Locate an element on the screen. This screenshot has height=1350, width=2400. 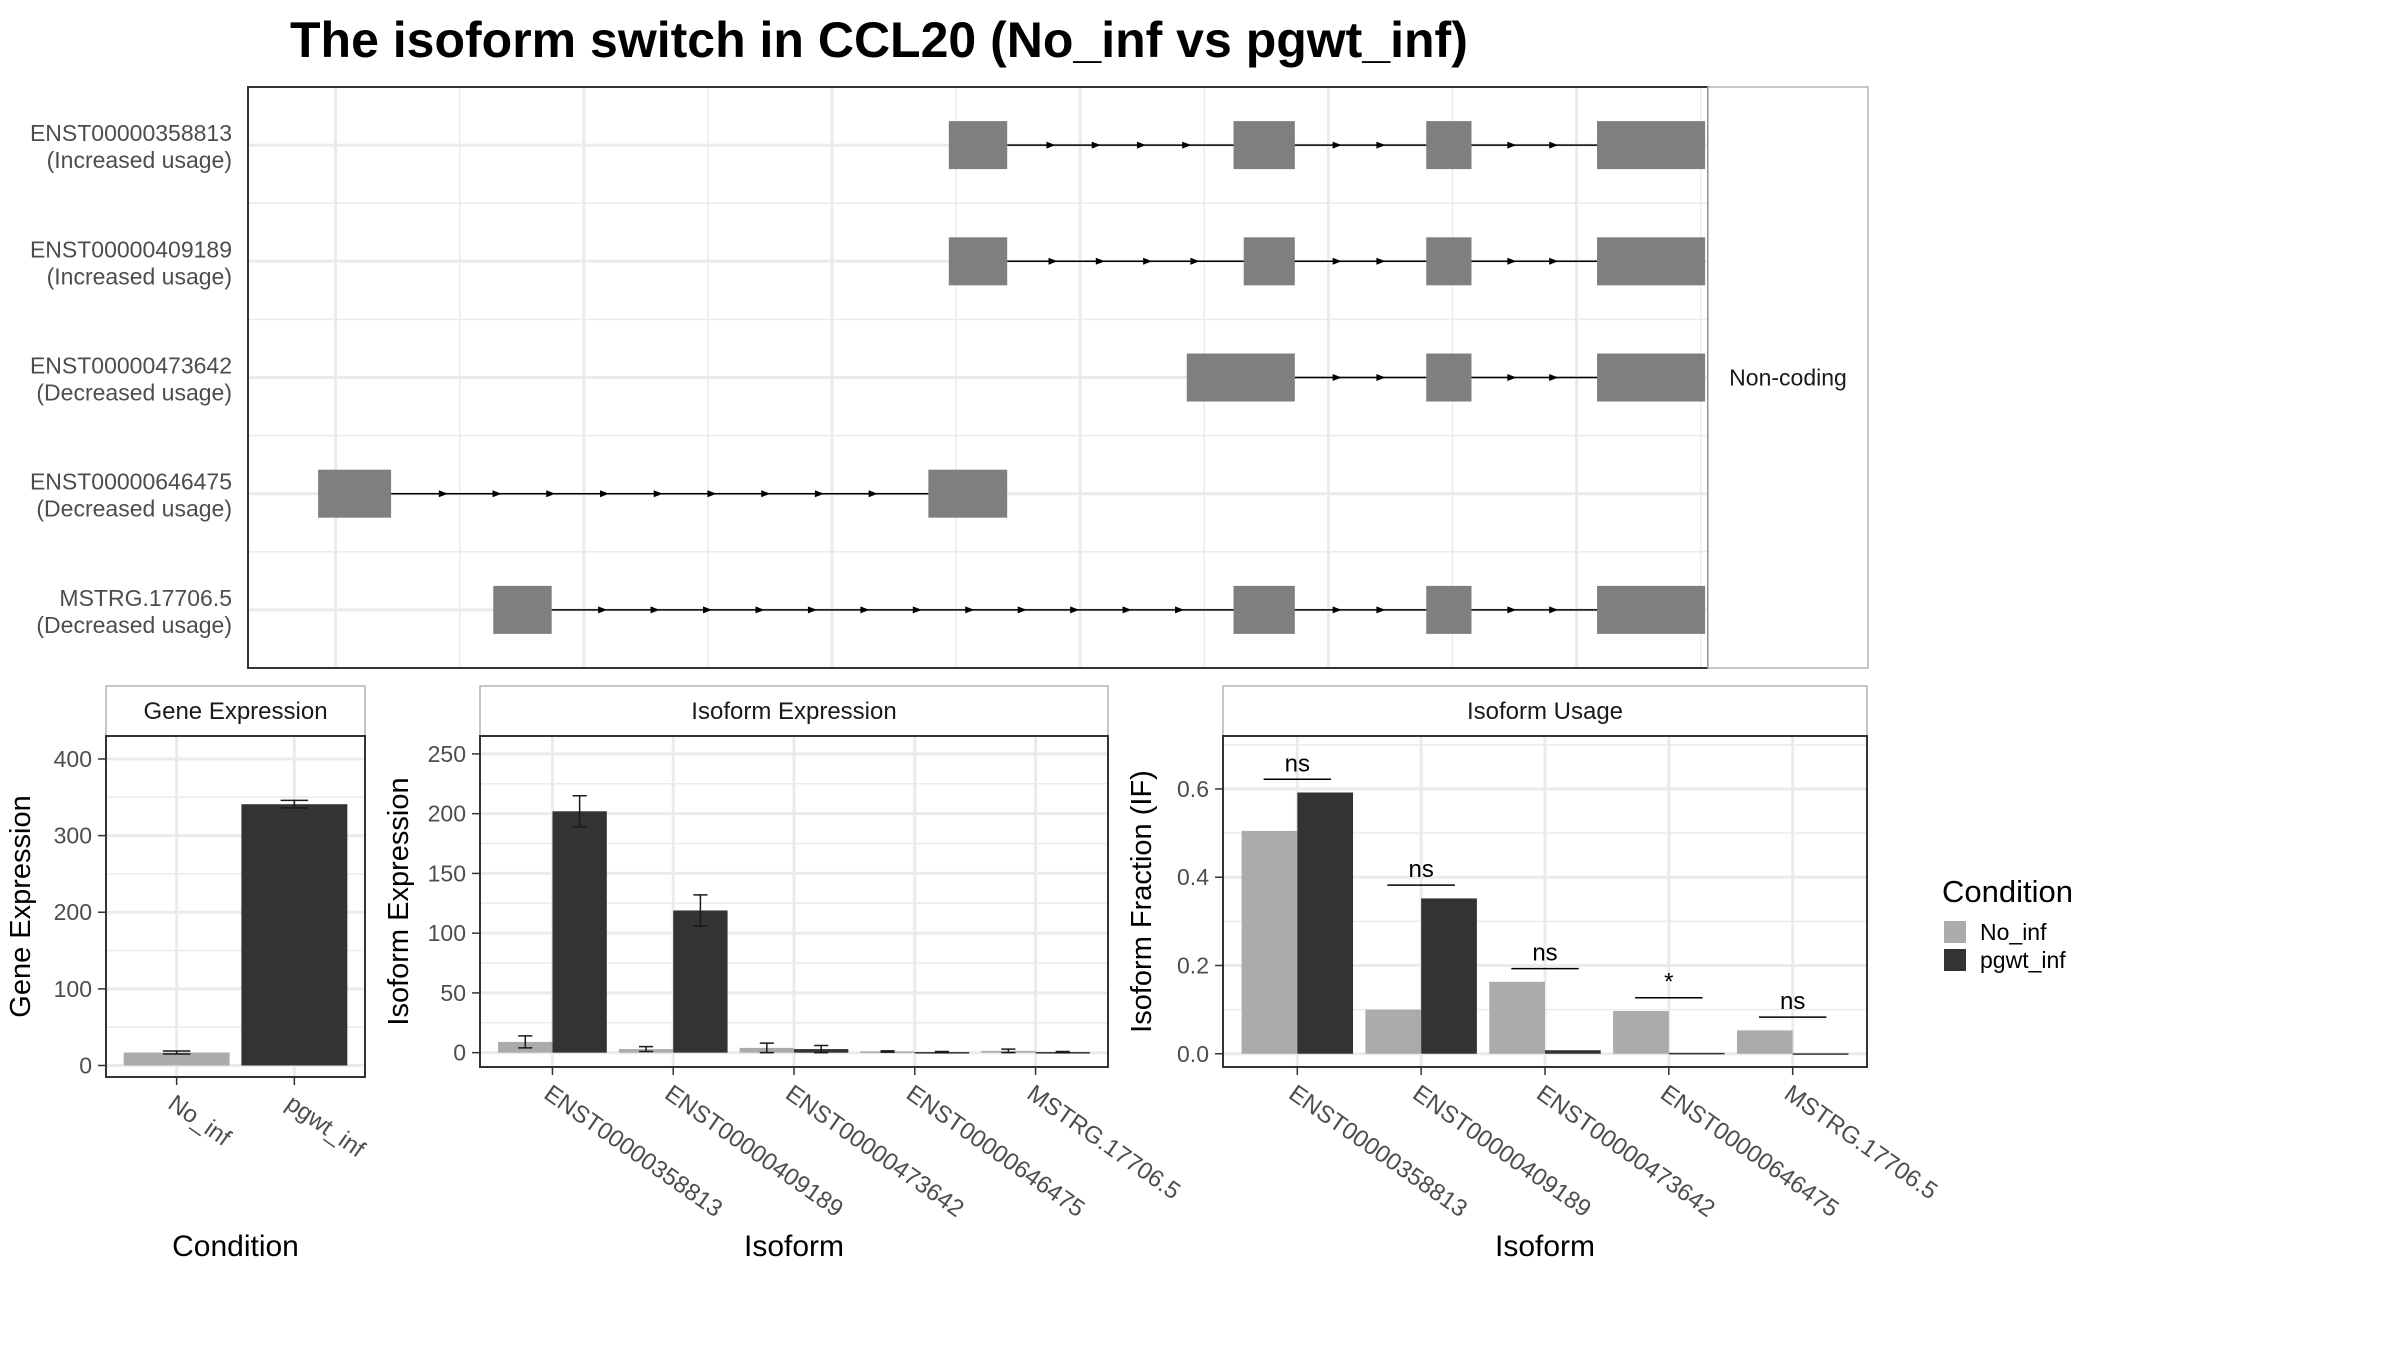
isoform-row-enst00000646475 is located at coordinates (663, 493).